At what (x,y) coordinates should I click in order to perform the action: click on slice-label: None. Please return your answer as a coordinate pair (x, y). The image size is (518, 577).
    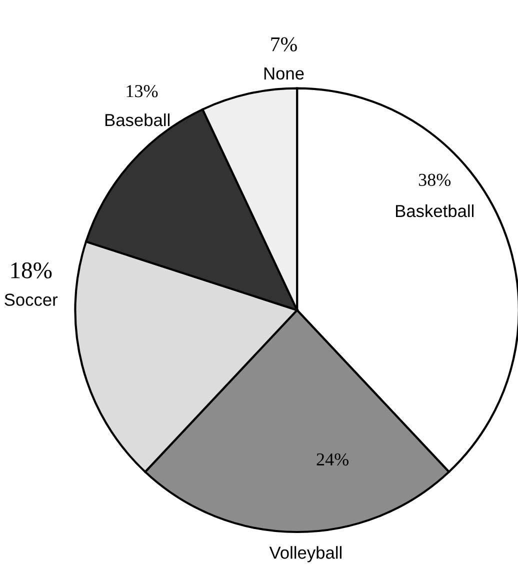
    Looking at the image, I should click on (284, 74).